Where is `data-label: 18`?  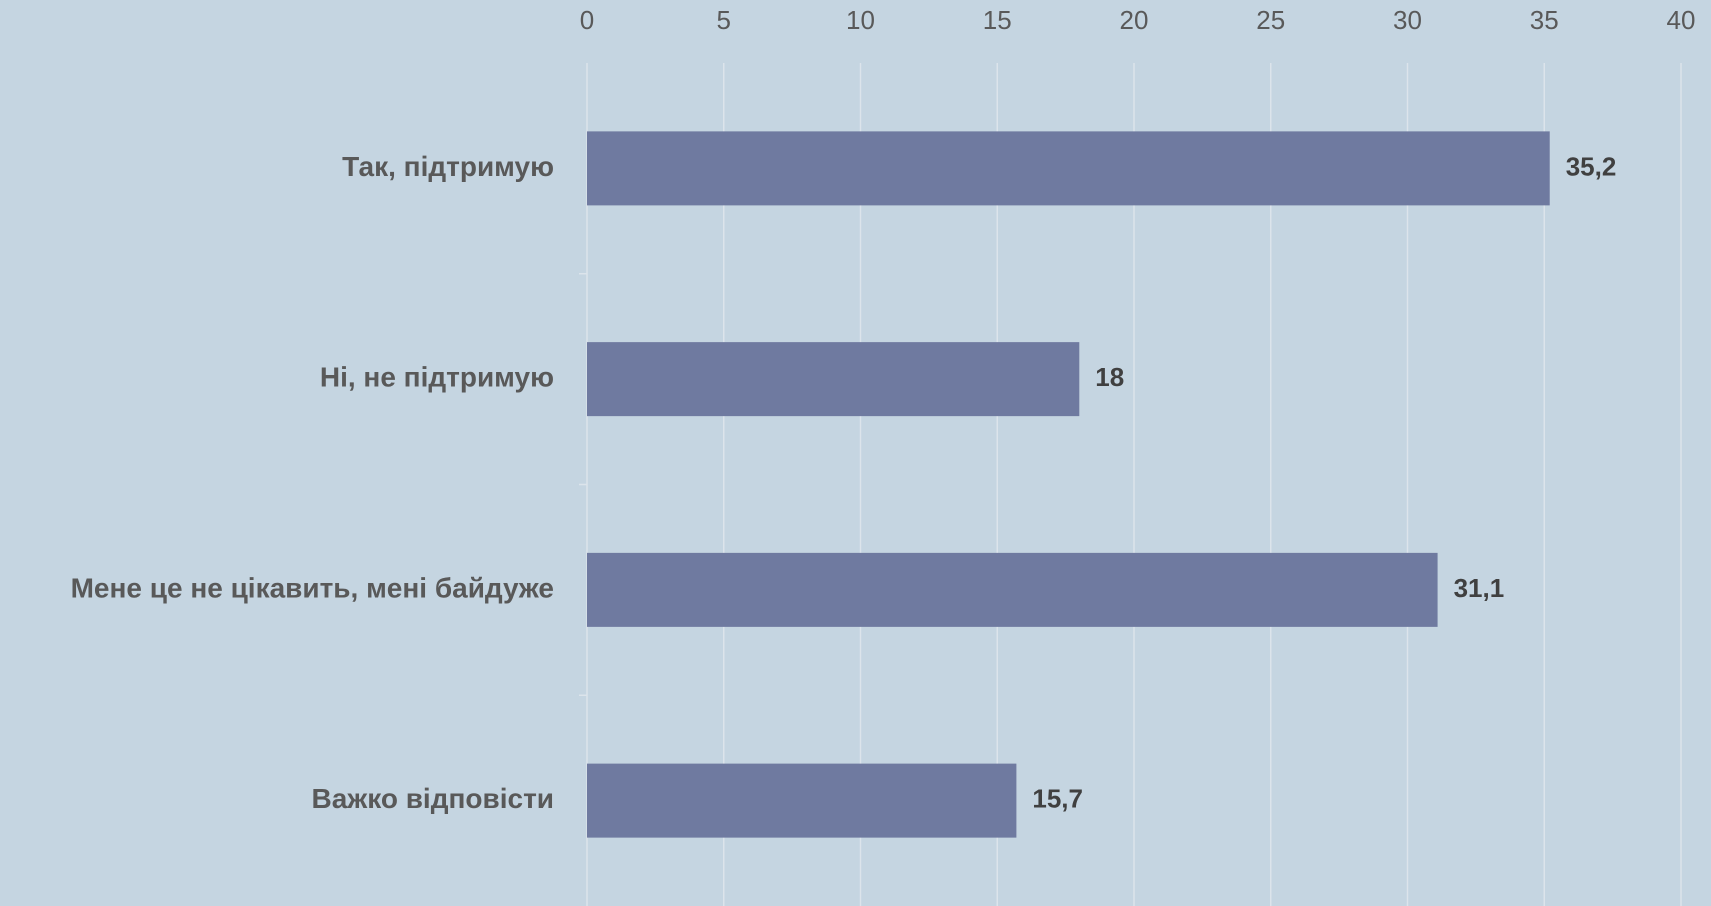 data-label: 18 is located at coordinates (1109, 377).